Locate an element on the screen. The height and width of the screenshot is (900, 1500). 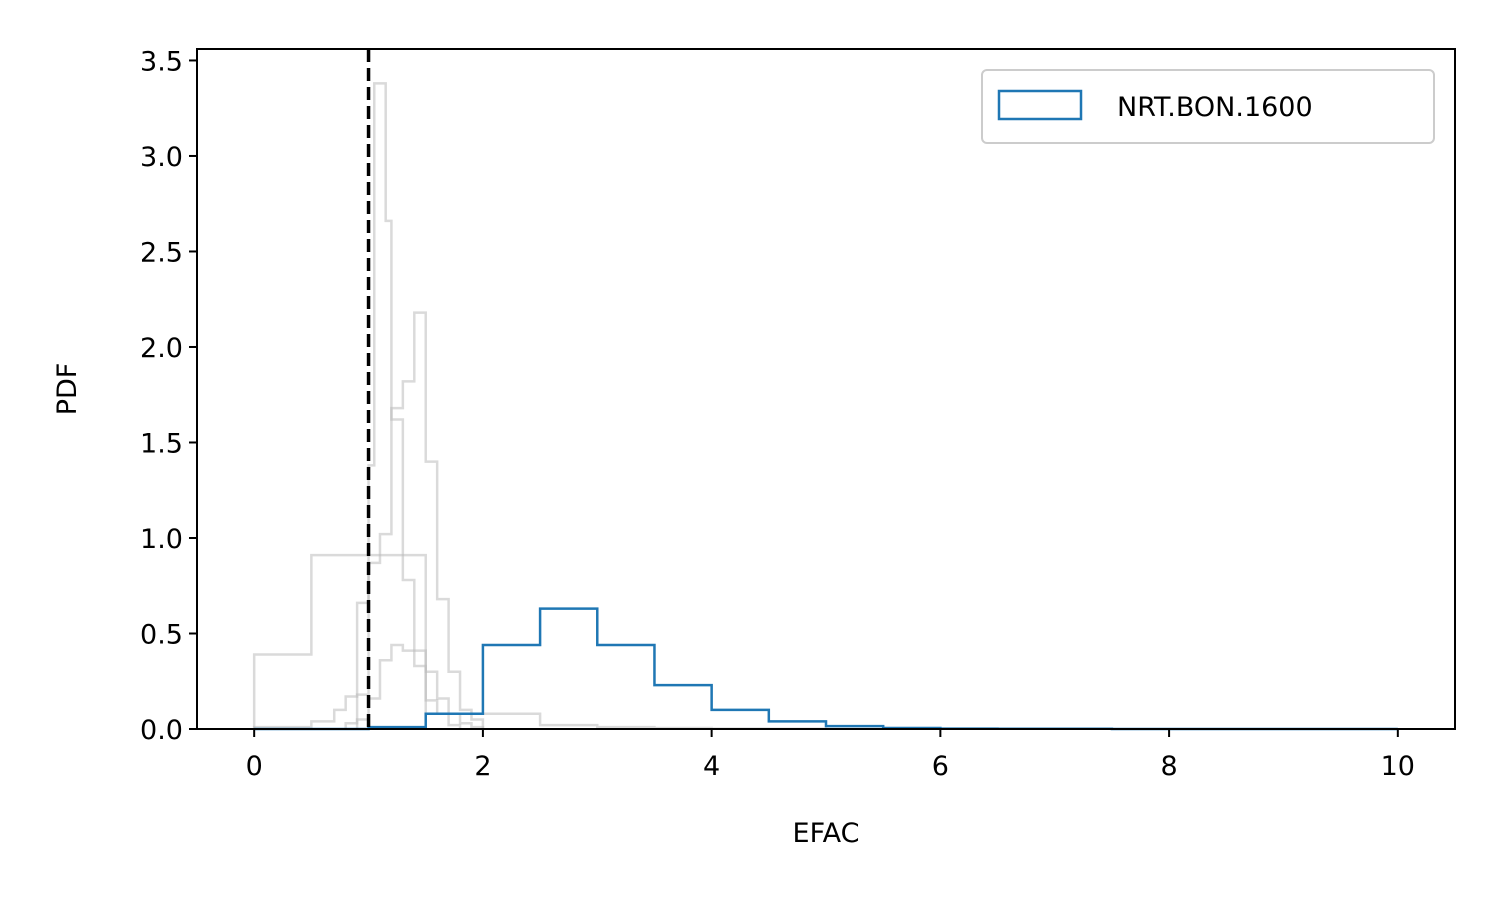
legend-box is located at coordinates (1208, 106).